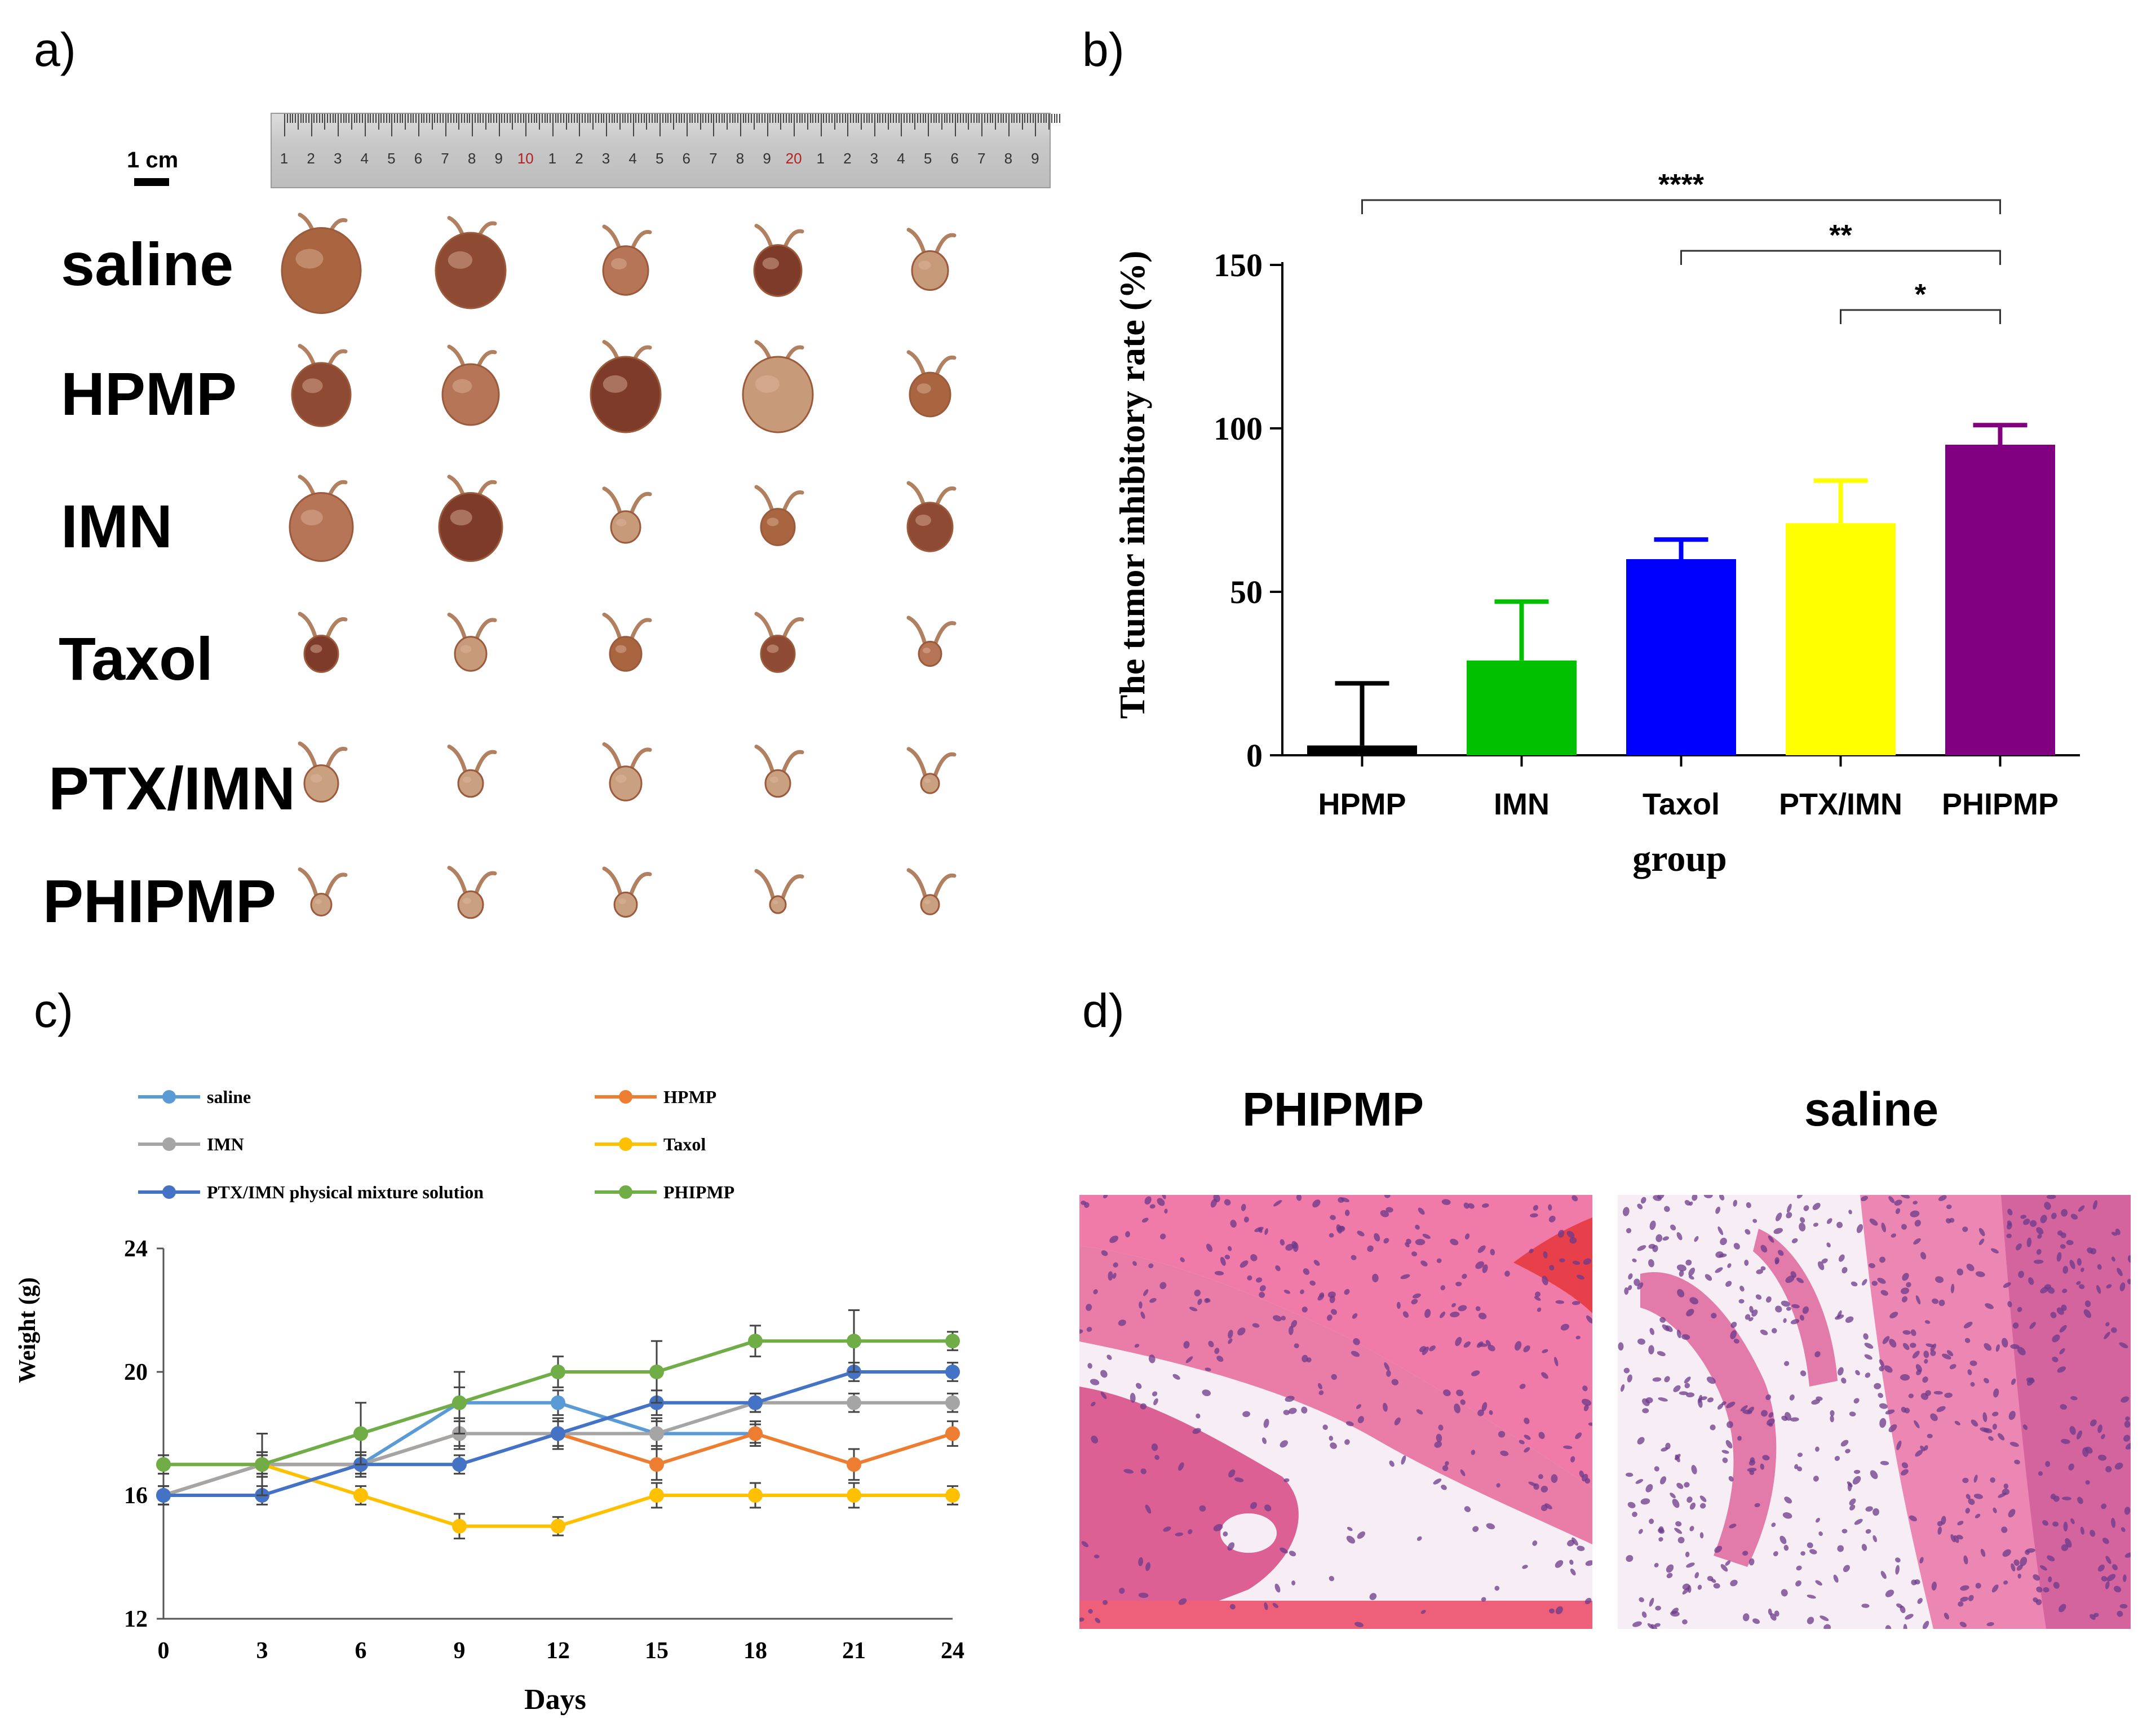 This screenshot has height=1736, width=2147. I want to click on series-ptx-imn, so click(558, 1433).